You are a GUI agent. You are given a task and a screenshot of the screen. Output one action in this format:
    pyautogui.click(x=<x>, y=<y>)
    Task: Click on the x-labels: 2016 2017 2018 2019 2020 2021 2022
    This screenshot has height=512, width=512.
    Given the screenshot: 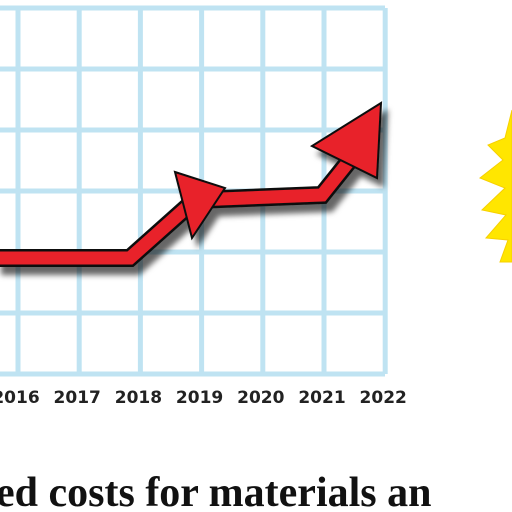 What is the action you would take?
    pyautogui.click(x=203, y=398)
    